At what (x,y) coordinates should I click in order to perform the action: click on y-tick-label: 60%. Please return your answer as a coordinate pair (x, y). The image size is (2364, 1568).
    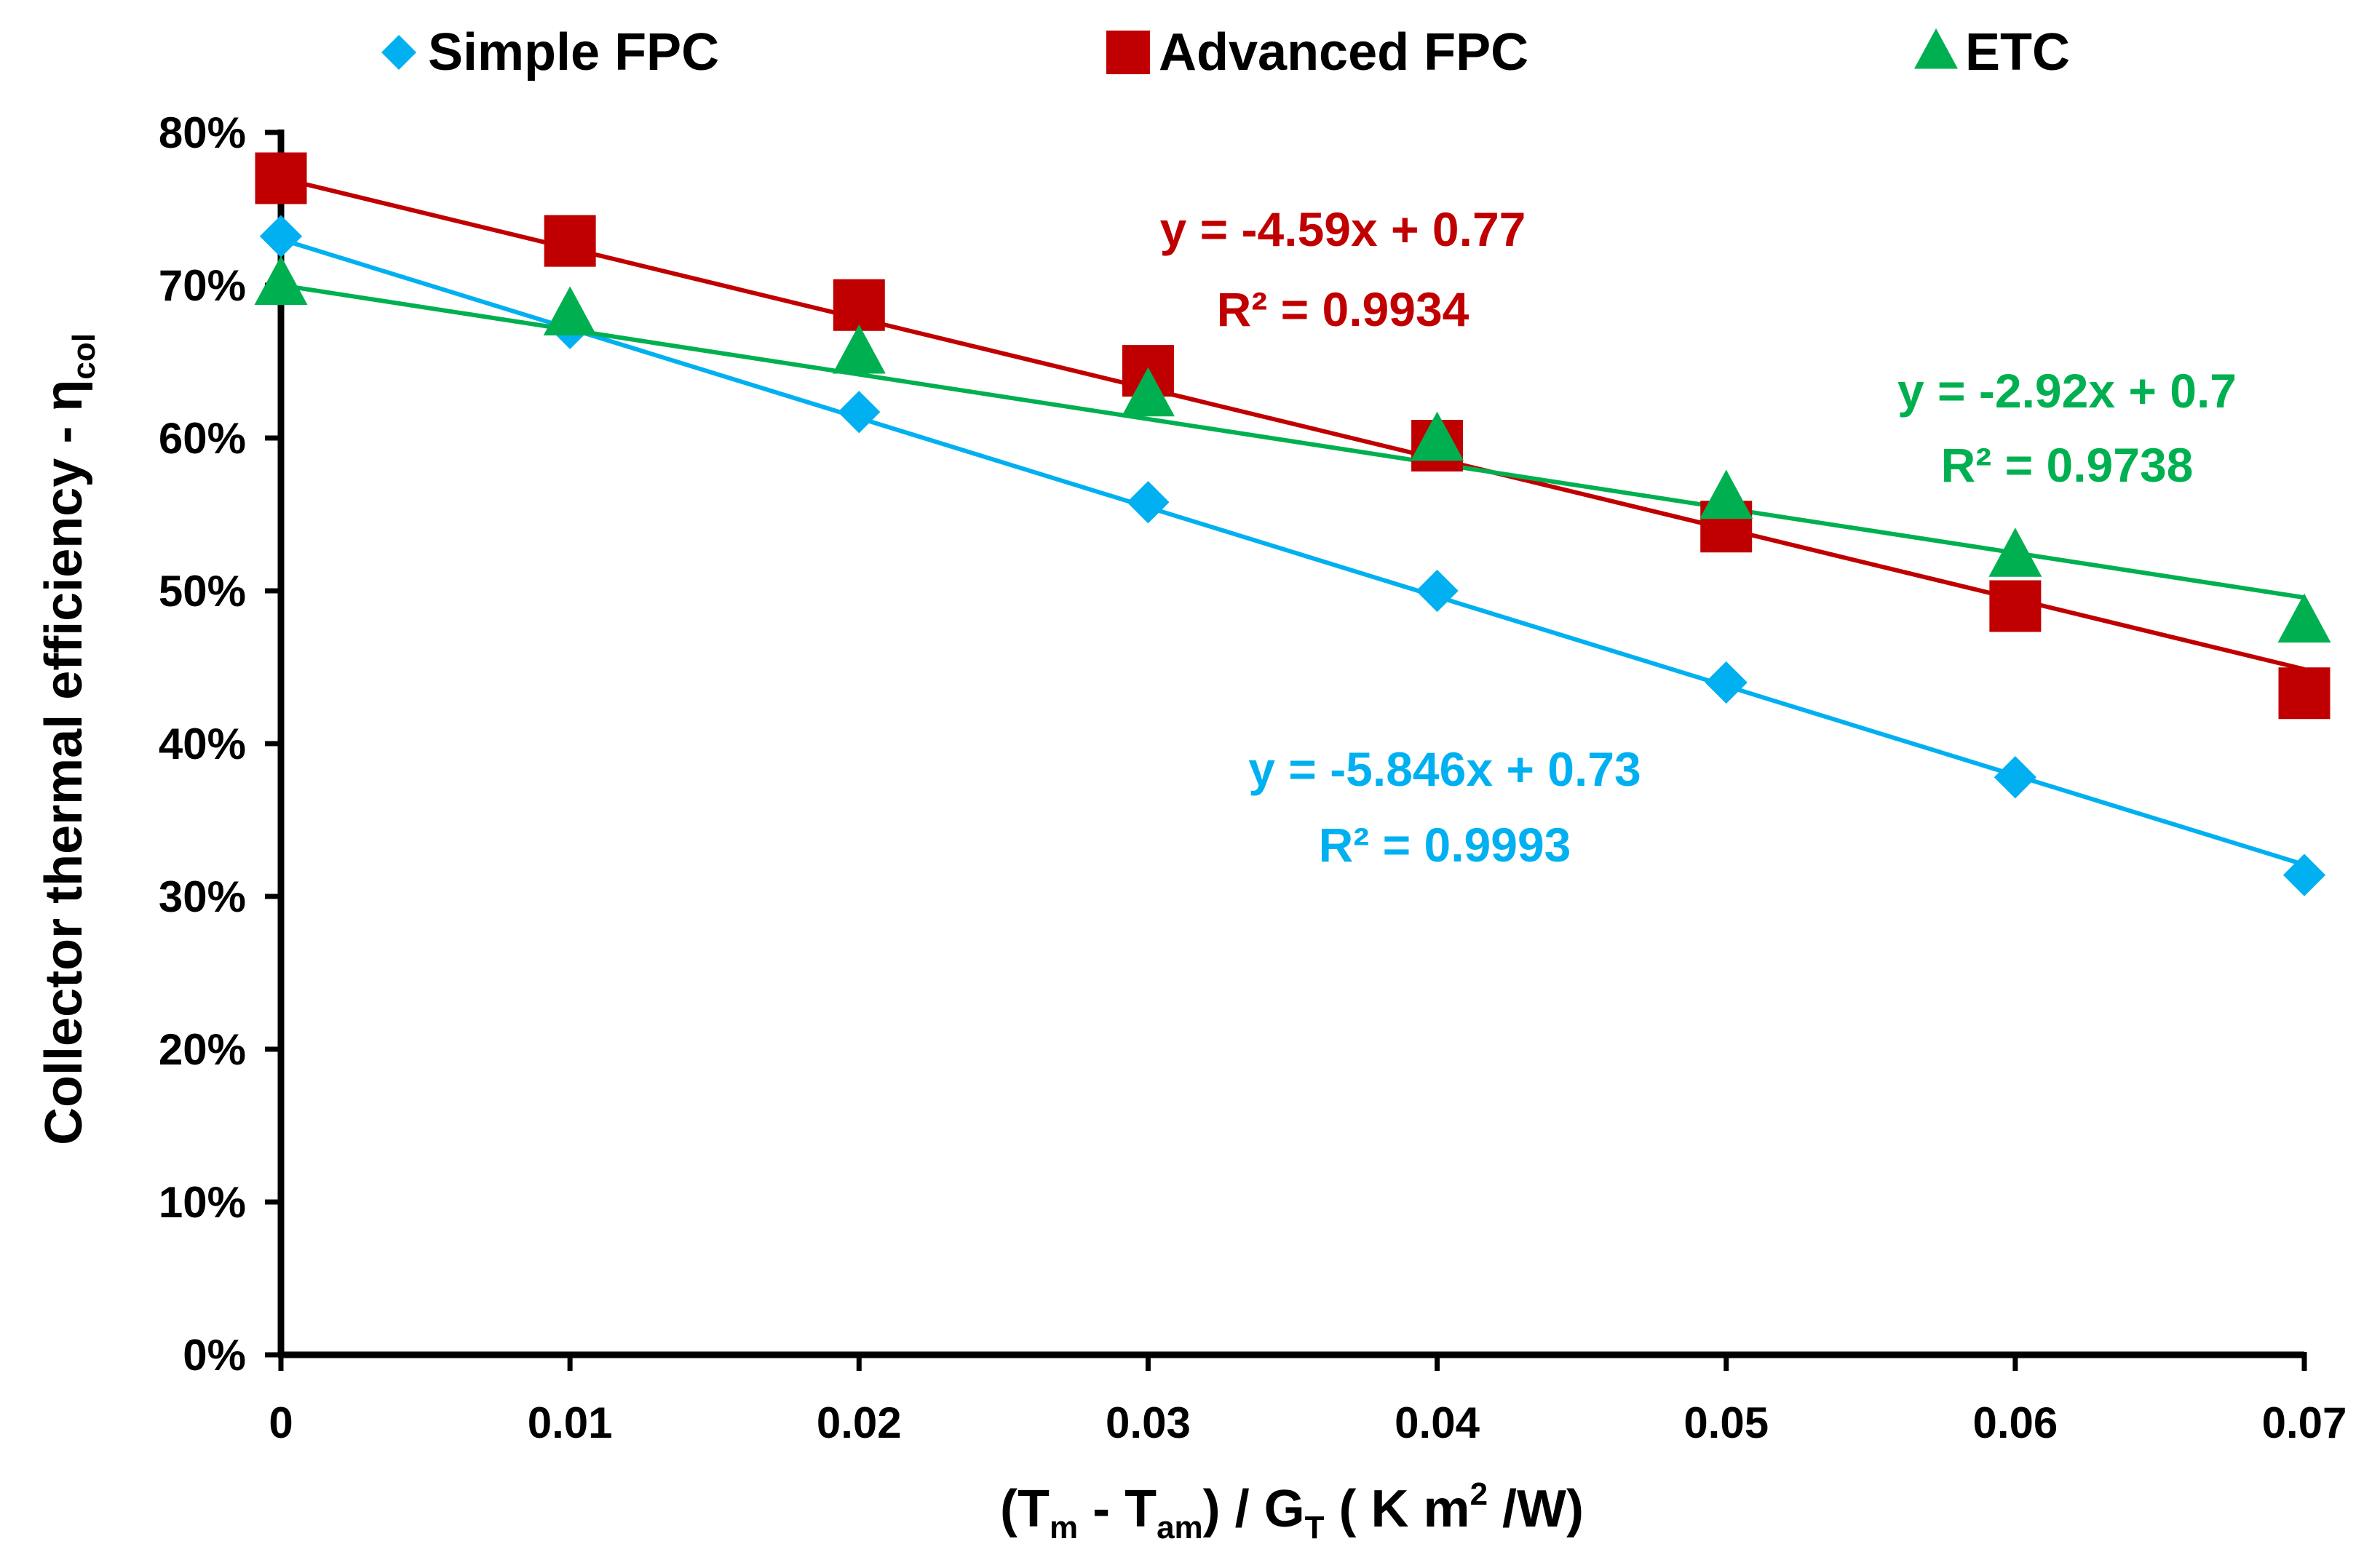
    Looking at the image, I should click on (202, 438).